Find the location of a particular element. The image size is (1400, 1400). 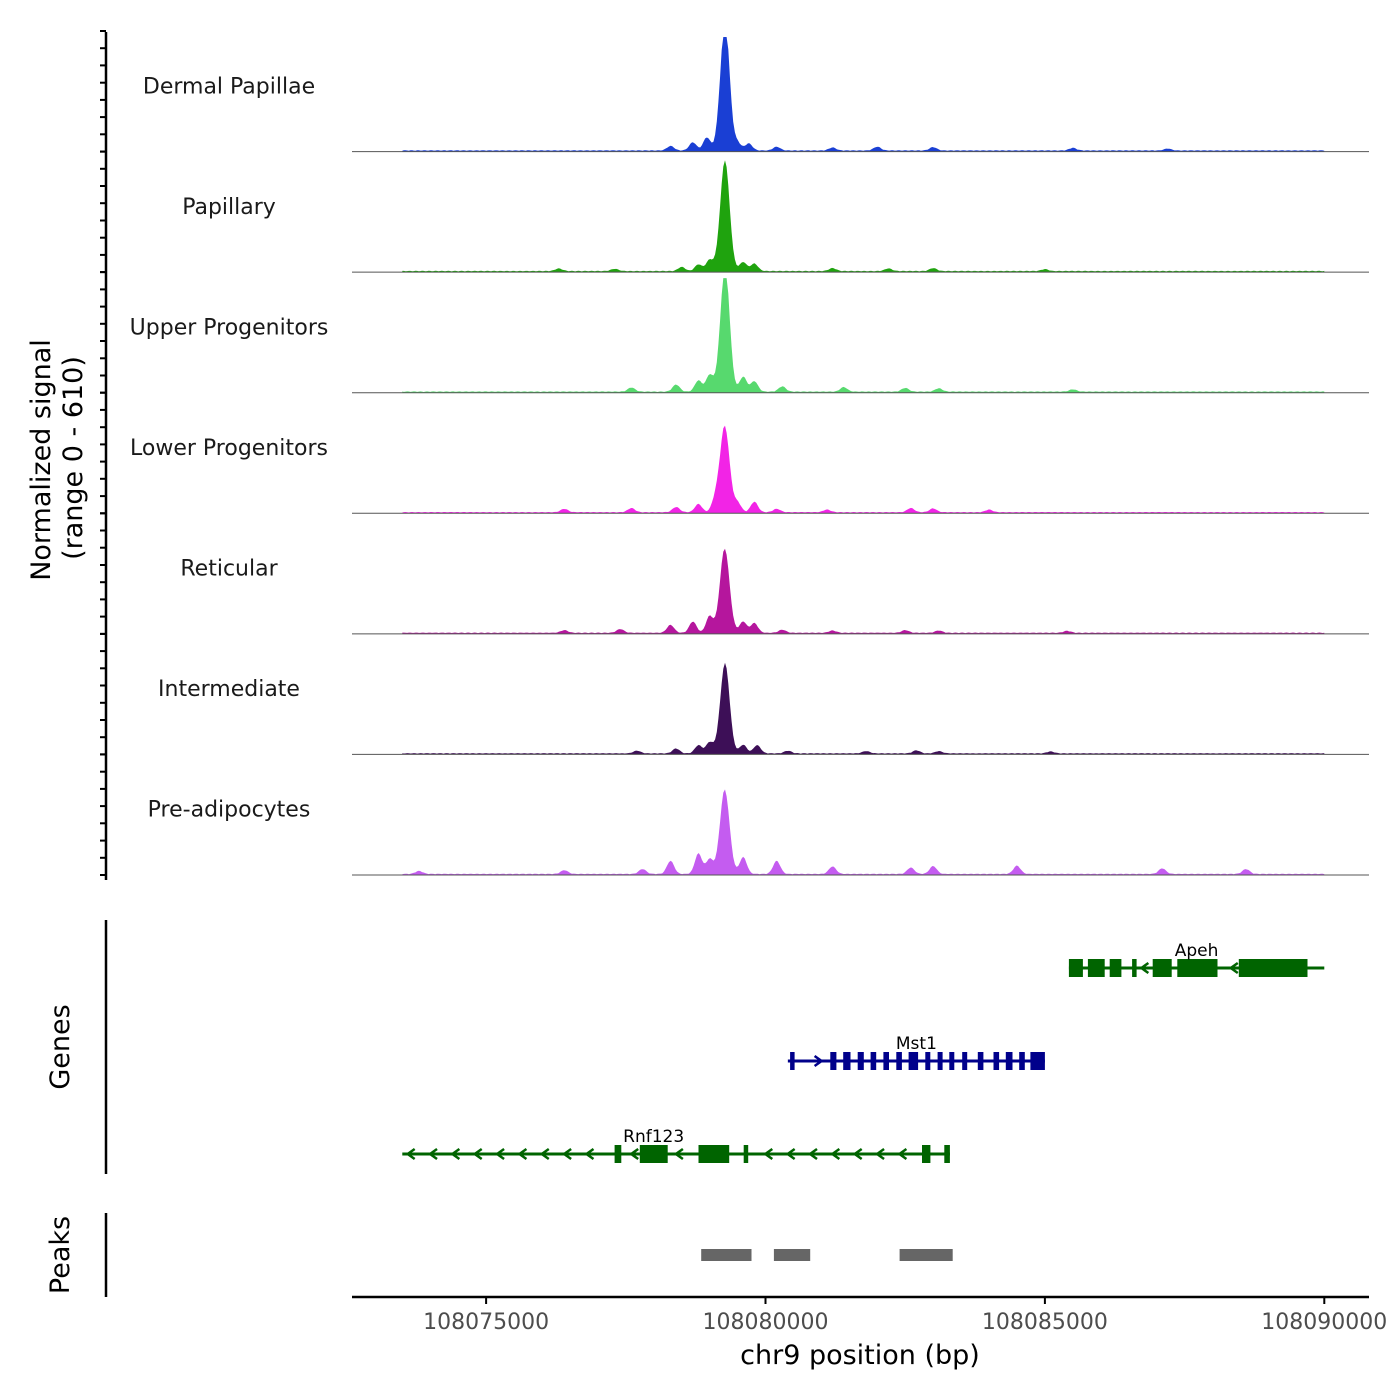

genes-panel-title: Genes is located at coordinates (60, 1046).